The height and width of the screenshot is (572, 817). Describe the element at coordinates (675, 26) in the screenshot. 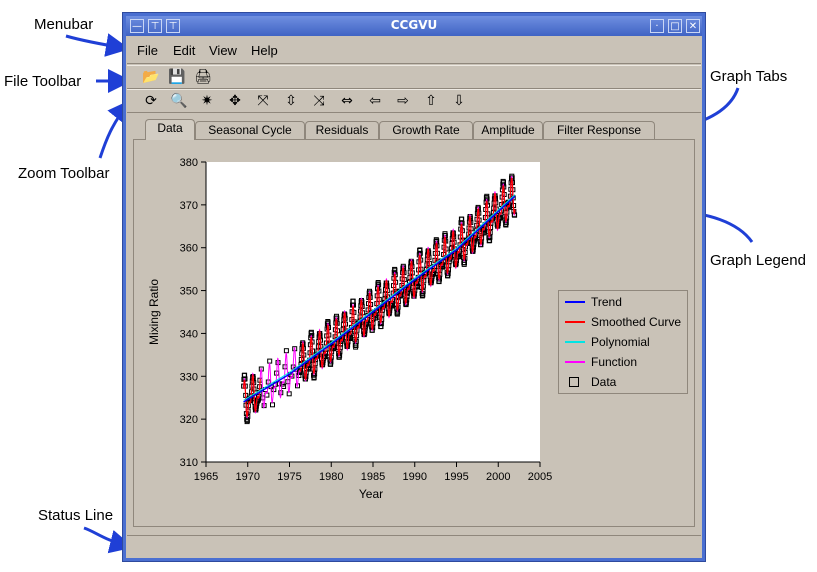

I see `maximize-icon: □` at that location.